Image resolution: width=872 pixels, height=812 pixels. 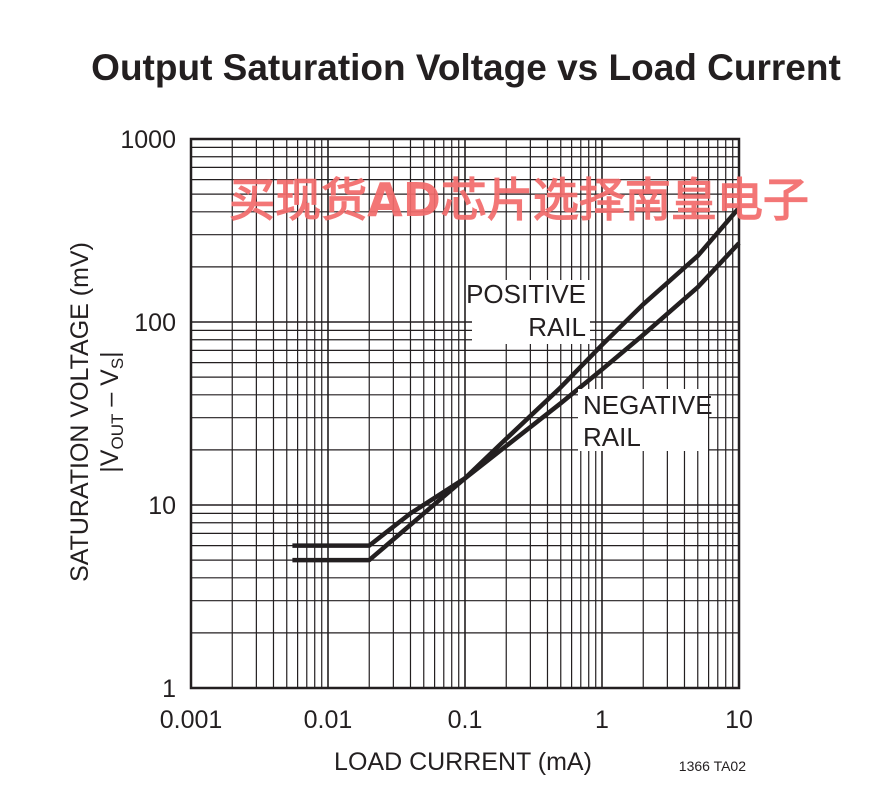 I want to click on x-tick-label: 1, so click(x=602, y=720).